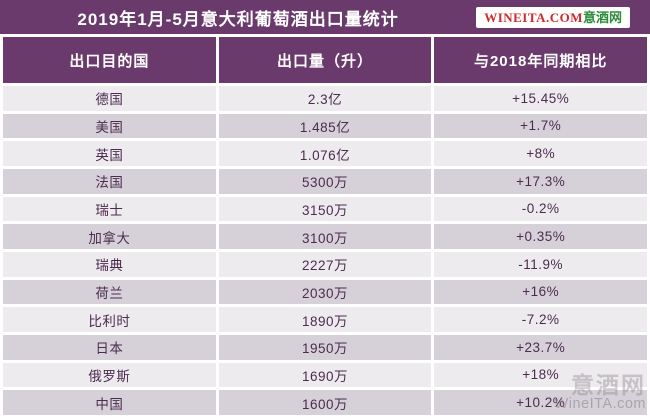  What do you see at coordinates (109, 236) in the screenshot?
I see `country-cell: 加拿大` at bounding box center [109, 236].